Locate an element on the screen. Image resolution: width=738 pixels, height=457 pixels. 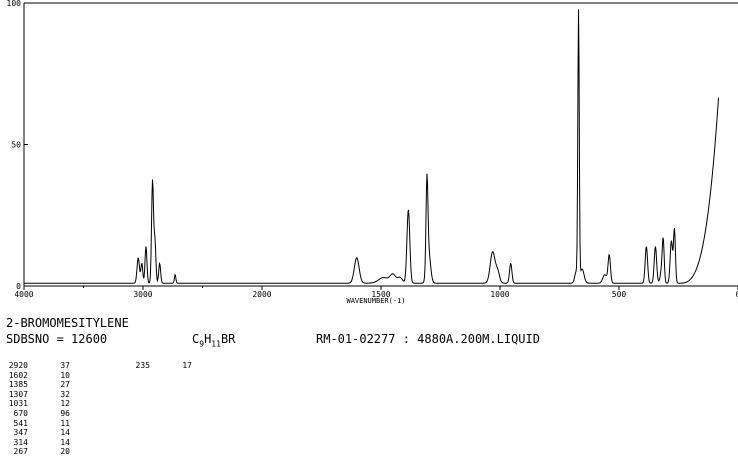
peak-wavenumber: 314 is located at coordinates (20, 442).